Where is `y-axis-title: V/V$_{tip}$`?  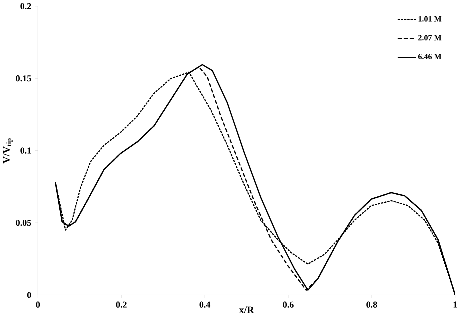
y-axis-title: V/V$_{tip}$ is located at coordinates (8, 151).